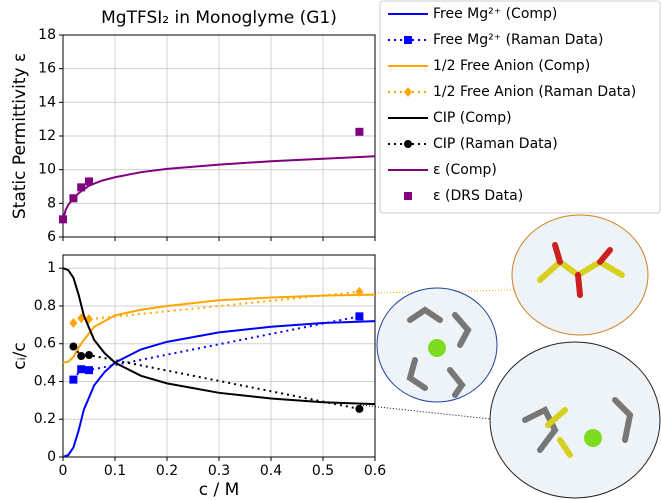 This screenshot has height=500, width=661. I want to click on connector, so click(430, 412).